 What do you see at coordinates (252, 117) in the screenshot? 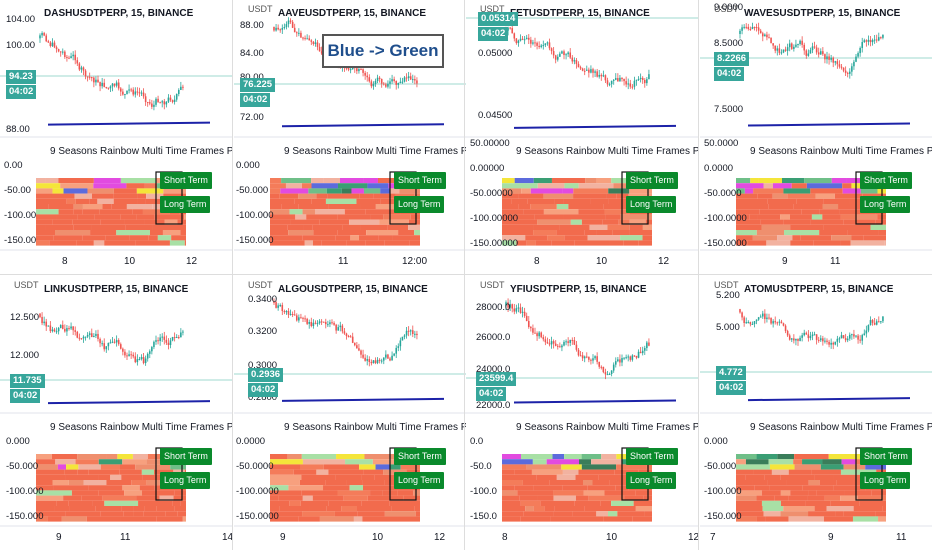
I see `y-tick-label: 72.00` at bounding box center [252, 117].